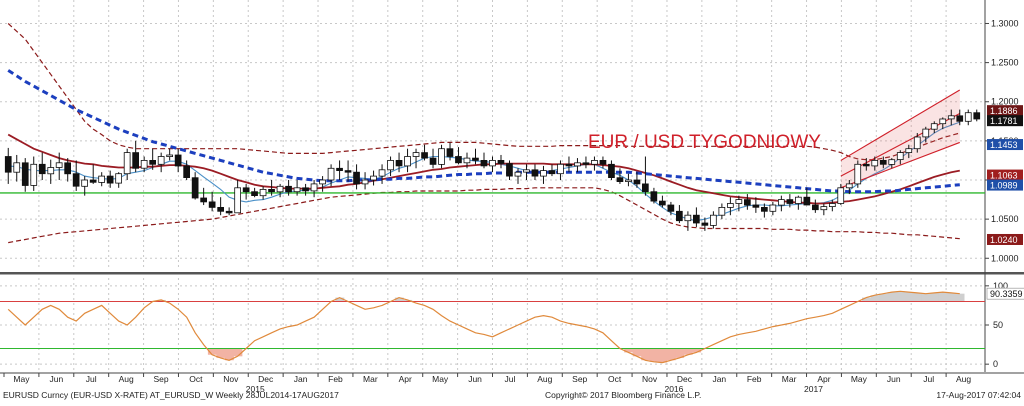 Image resolution: width=1024 pixels, height=406 pixels. What do you see at coordinates (995, 364) in the screenshot?
I see `osc-tick-label: 0` at bounding box center [995, 364].